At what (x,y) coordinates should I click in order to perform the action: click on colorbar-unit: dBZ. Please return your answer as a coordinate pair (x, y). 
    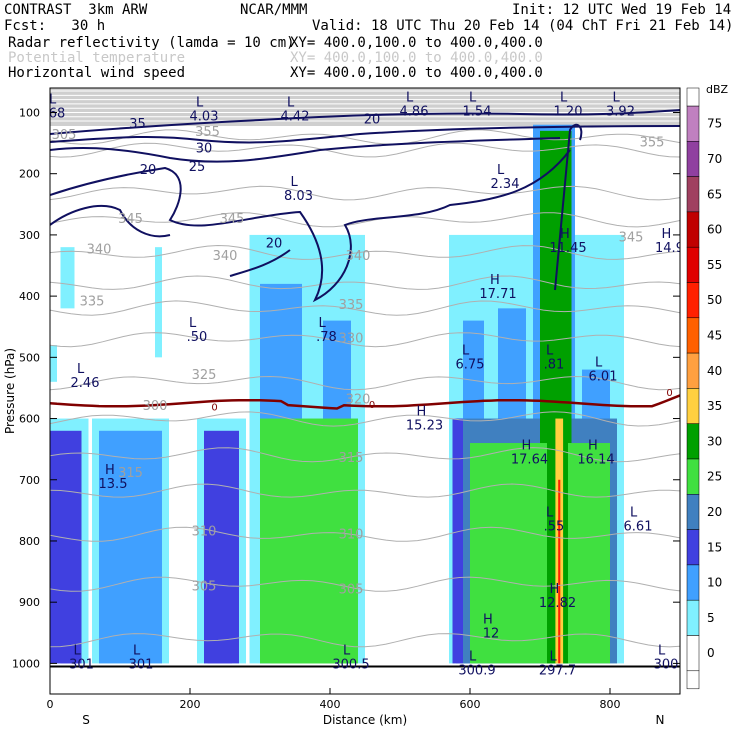
    Looking at the image, I should click on (717, 89).